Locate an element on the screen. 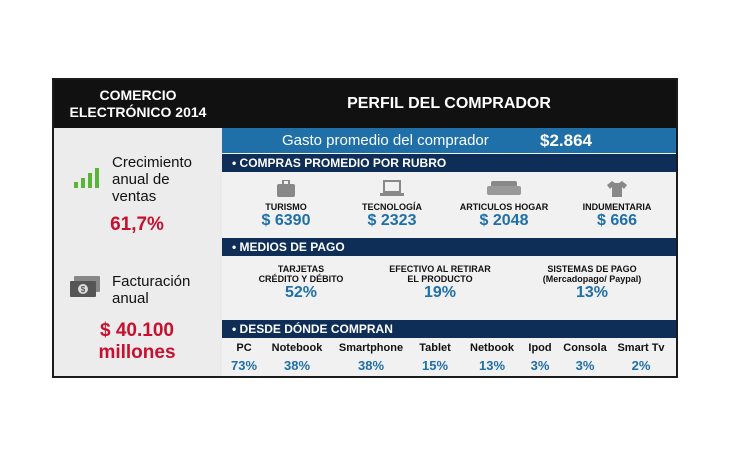 This screenshot has width=730, height=460. pago-line2: (Mercadopago/ Paypal) is located at coordinates (592, 279).